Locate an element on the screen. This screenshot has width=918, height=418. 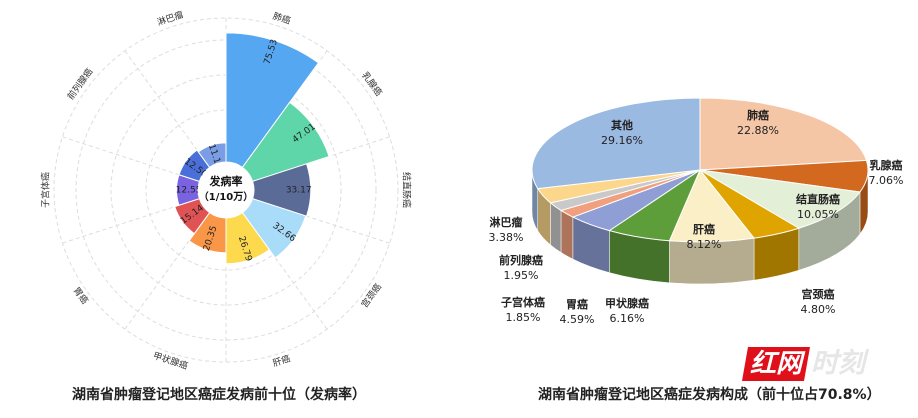
pie-label-name: 淋巴瘤 is located at coordinates (506, 222).